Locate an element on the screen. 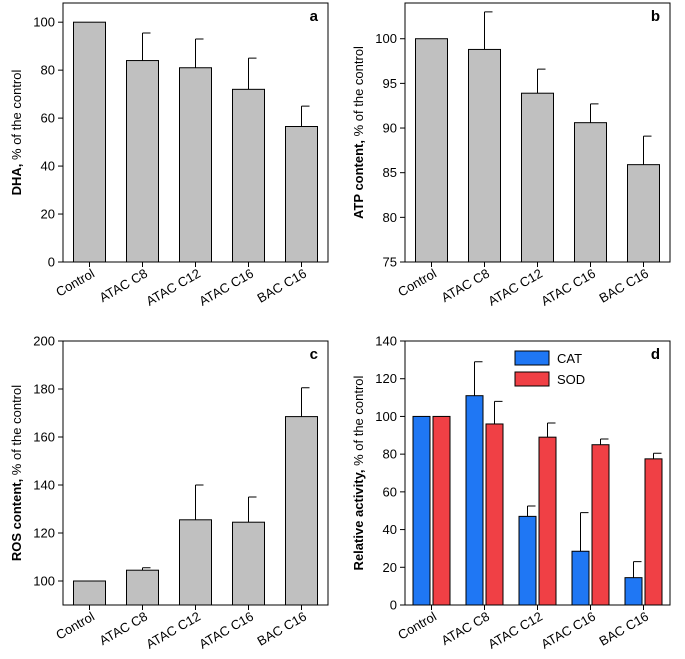  ytick-label-c-3: 160 is located at coordinates (44, 437).